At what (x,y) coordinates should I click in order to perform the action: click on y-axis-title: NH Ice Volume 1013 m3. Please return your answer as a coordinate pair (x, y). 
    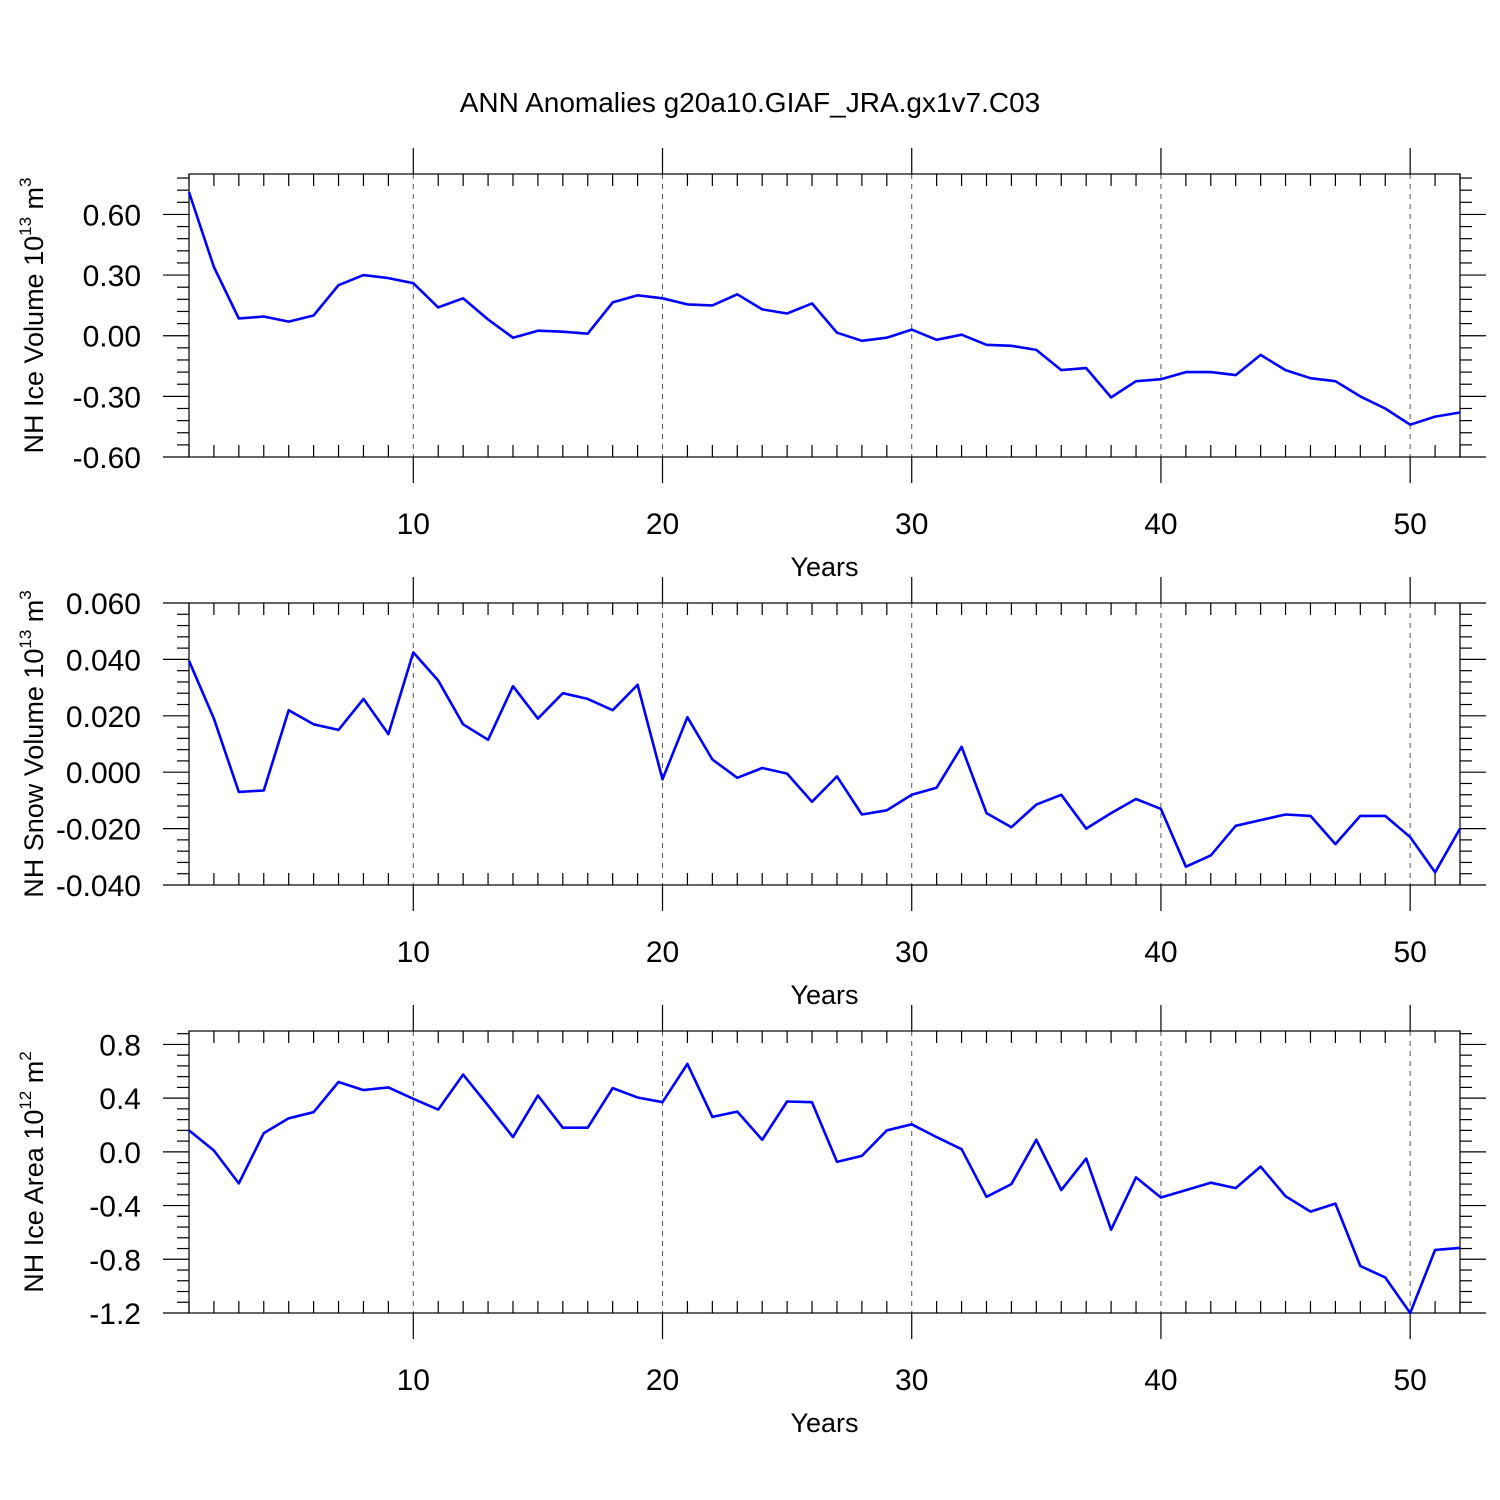
    Looking at the image, I should click on (32, 316).